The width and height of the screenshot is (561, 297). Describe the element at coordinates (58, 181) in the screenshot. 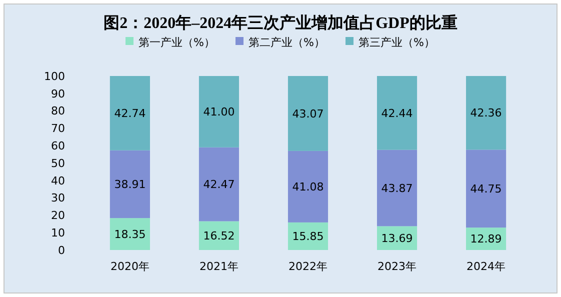

I see `y-tick-label: 40` at that location.